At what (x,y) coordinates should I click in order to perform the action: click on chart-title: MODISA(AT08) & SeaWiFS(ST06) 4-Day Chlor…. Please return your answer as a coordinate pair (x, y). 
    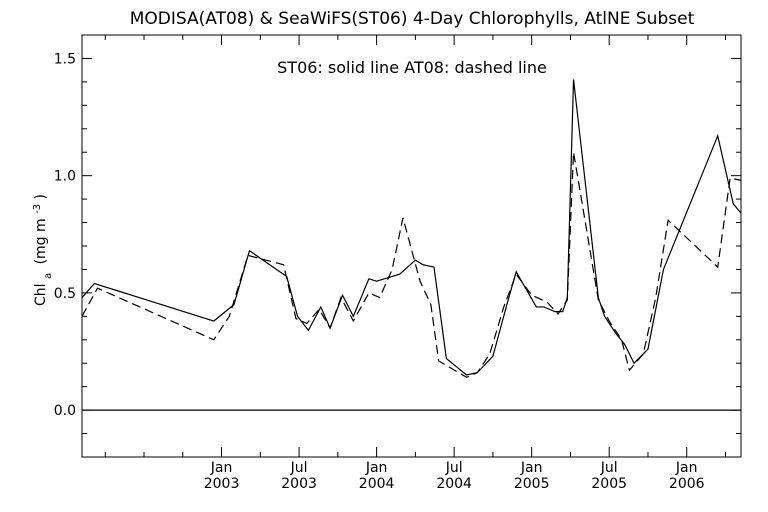
    Looking at the image, I should click on (412, 19).